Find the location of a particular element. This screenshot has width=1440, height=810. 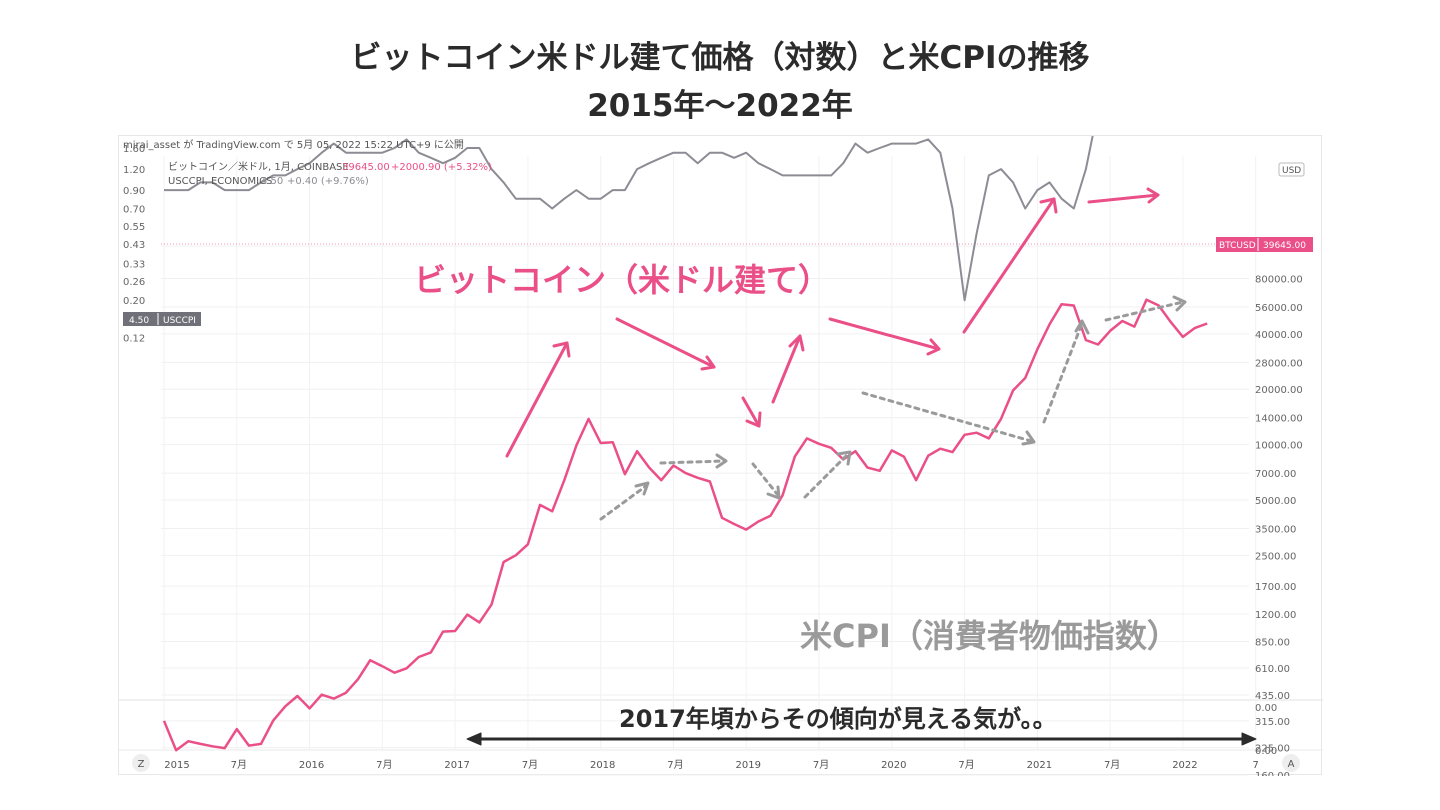

right-axis-tick: 56000.00 is located at coordinates (1279, 308).